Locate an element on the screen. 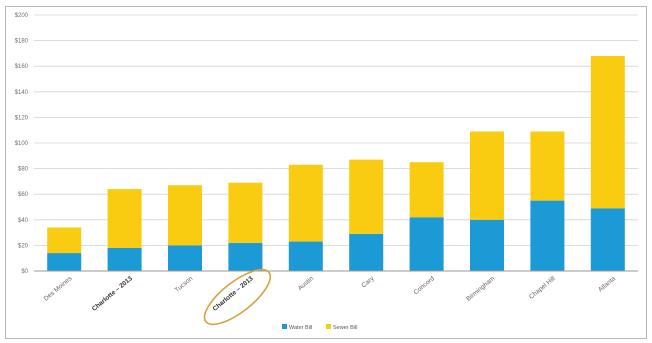 The image size is (652, 343). y-tick-label: $180 is located at coordinates (22, 42).